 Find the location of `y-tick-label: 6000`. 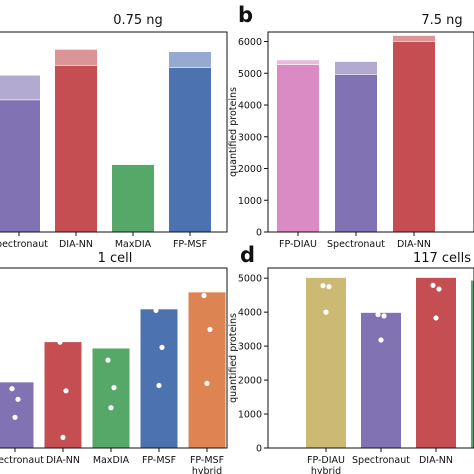

y-tick-label: 6000 is located at coordinates (250, 42).